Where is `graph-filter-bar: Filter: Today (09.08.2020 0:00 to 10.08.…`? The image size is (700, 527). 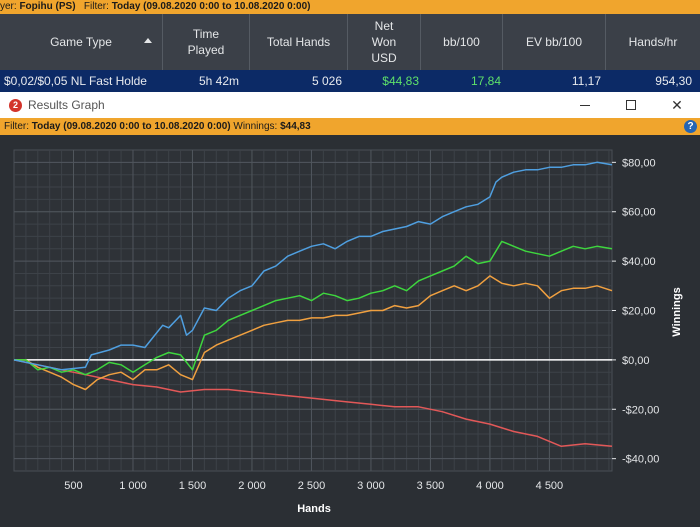 graph-filter-bar: Filter: Today (09.08.2020 0:00 to 10.08.… is located at coordinates (350, 126).